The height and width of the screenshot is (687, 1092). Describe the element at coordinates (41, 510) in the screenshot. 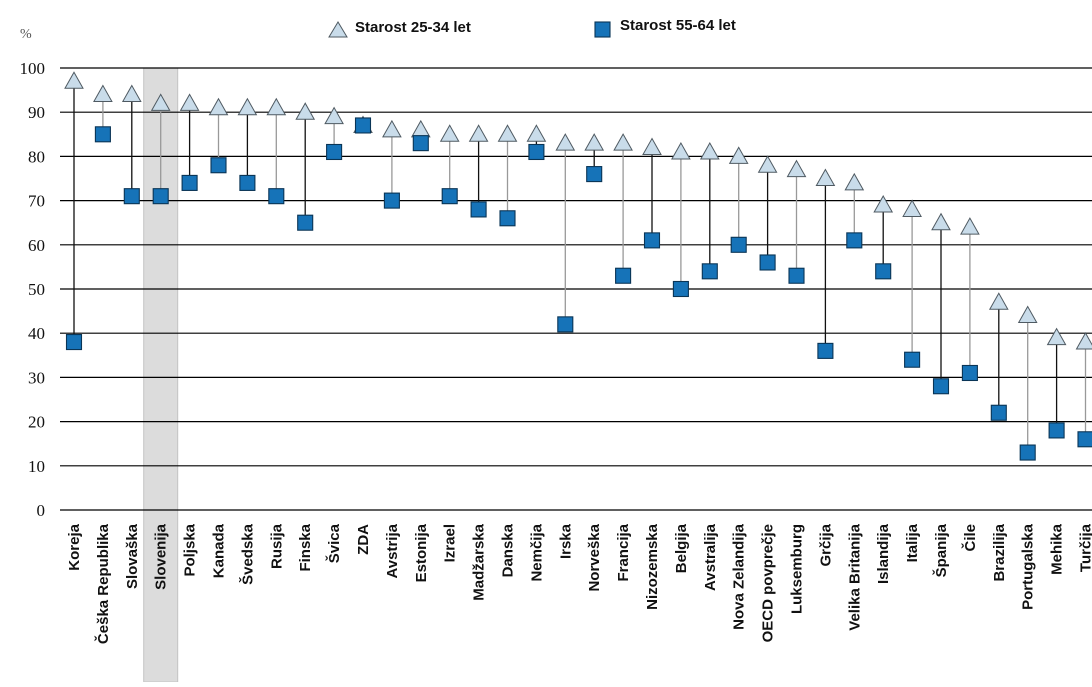

I see `y-tick-label: 0` at that location.